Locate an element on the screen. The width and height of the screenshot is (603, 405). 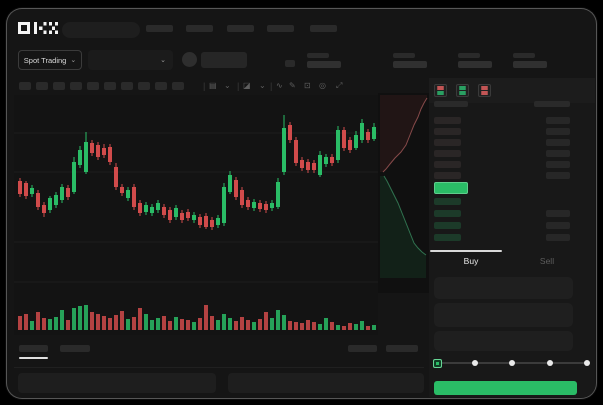
tab-buy: Buy is located at coordinates (471, 261).